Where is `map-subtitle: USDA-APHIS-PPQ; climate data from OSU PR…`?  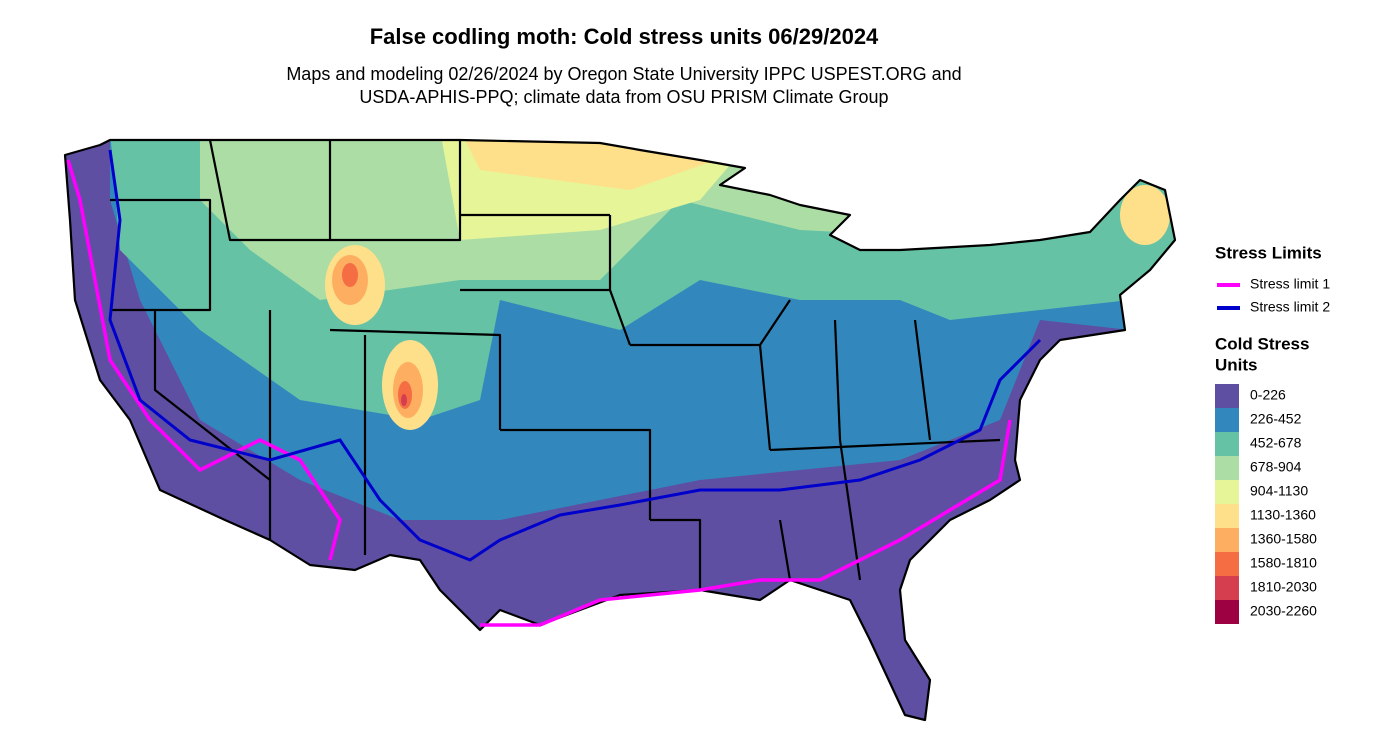 map-subtitle: USDA-APHIS-PPQ; climate data from OSU PR… is located at coordinates (623, 97).